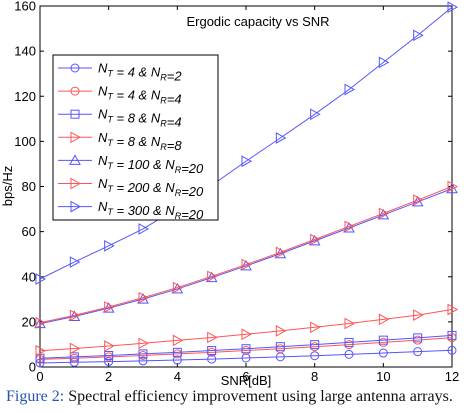 This screenshot has height=413, width=474. Describe the element at coordinates (383, 376) in the screenshot. I see `x-tick-label: 10` at that location.